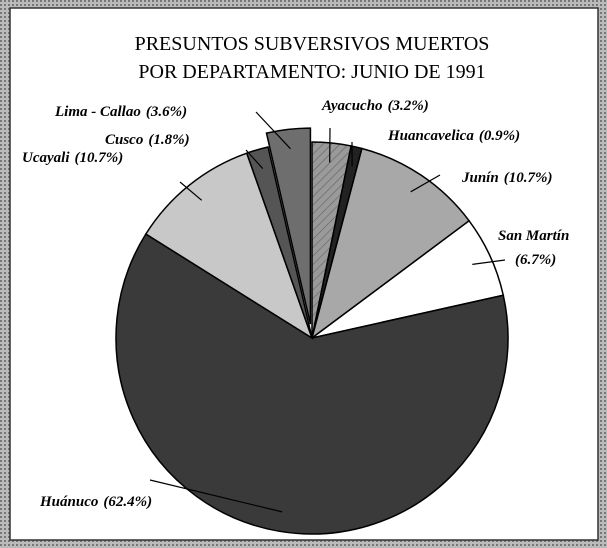 This screenshot has width=607, height=548. Describe the element at coordinates (499, 136) in the screenshot. I see `slice-value-label: (0.9%)` at that location.